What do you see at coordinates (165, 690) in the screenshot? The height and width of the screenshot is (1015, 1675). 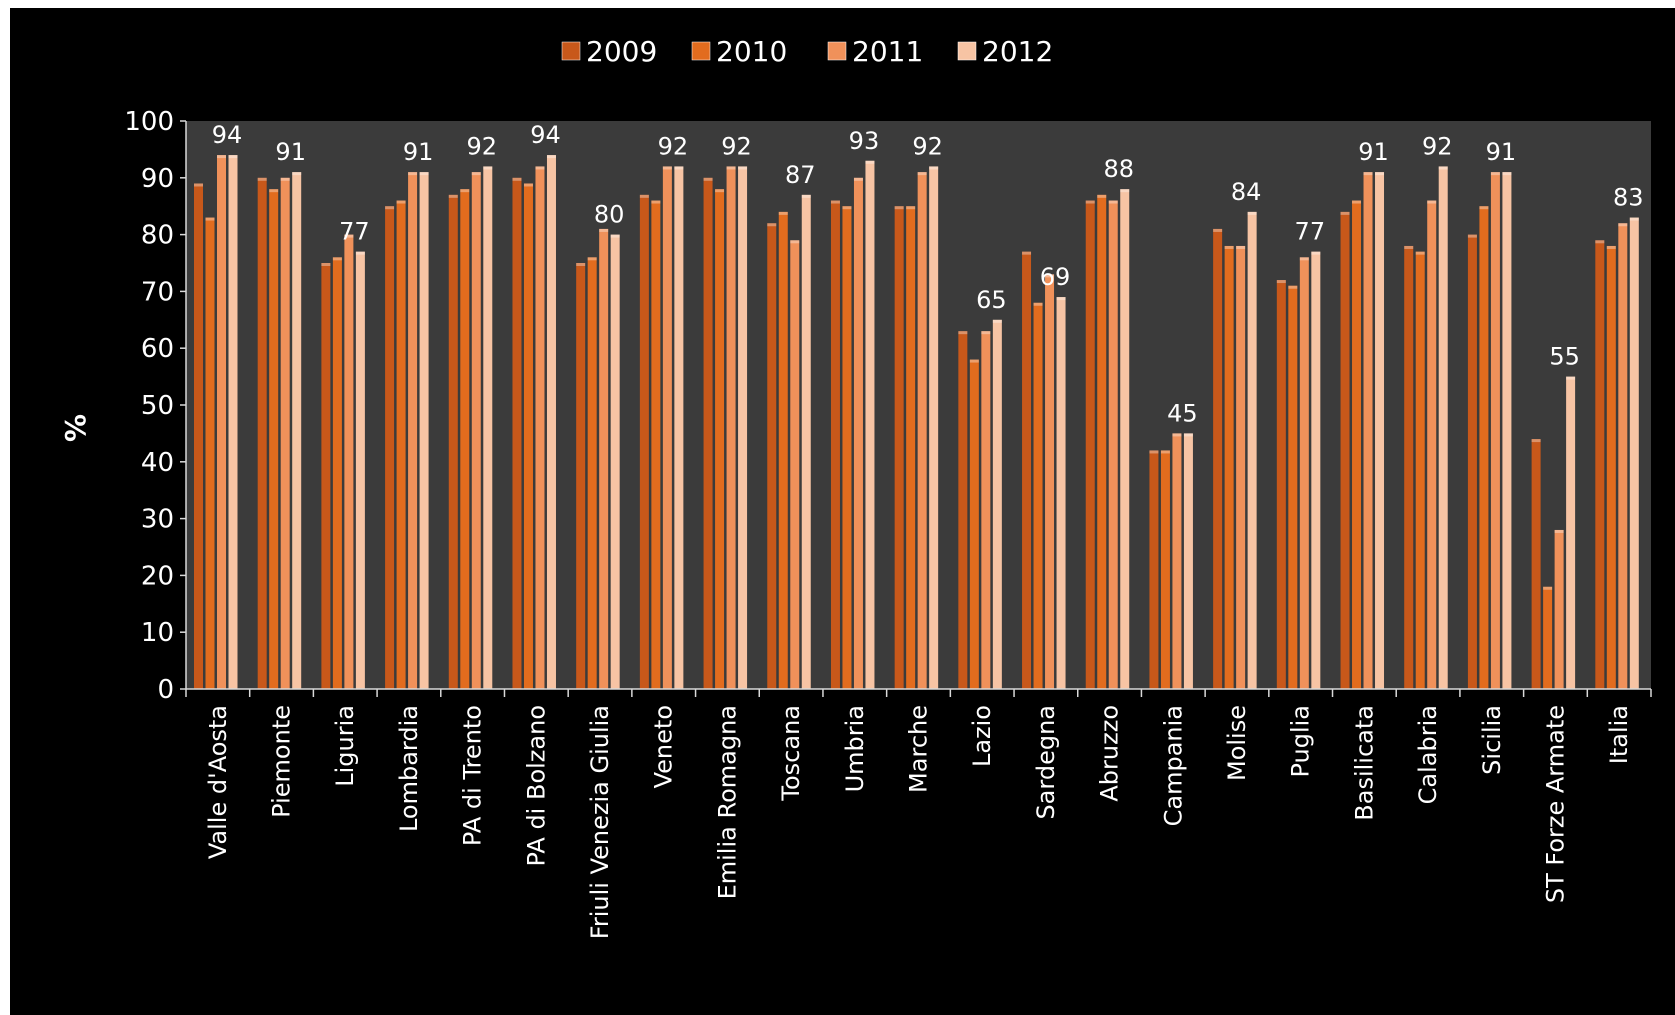 I see `y-tick-label: 0` at bounding box center [165, 690].